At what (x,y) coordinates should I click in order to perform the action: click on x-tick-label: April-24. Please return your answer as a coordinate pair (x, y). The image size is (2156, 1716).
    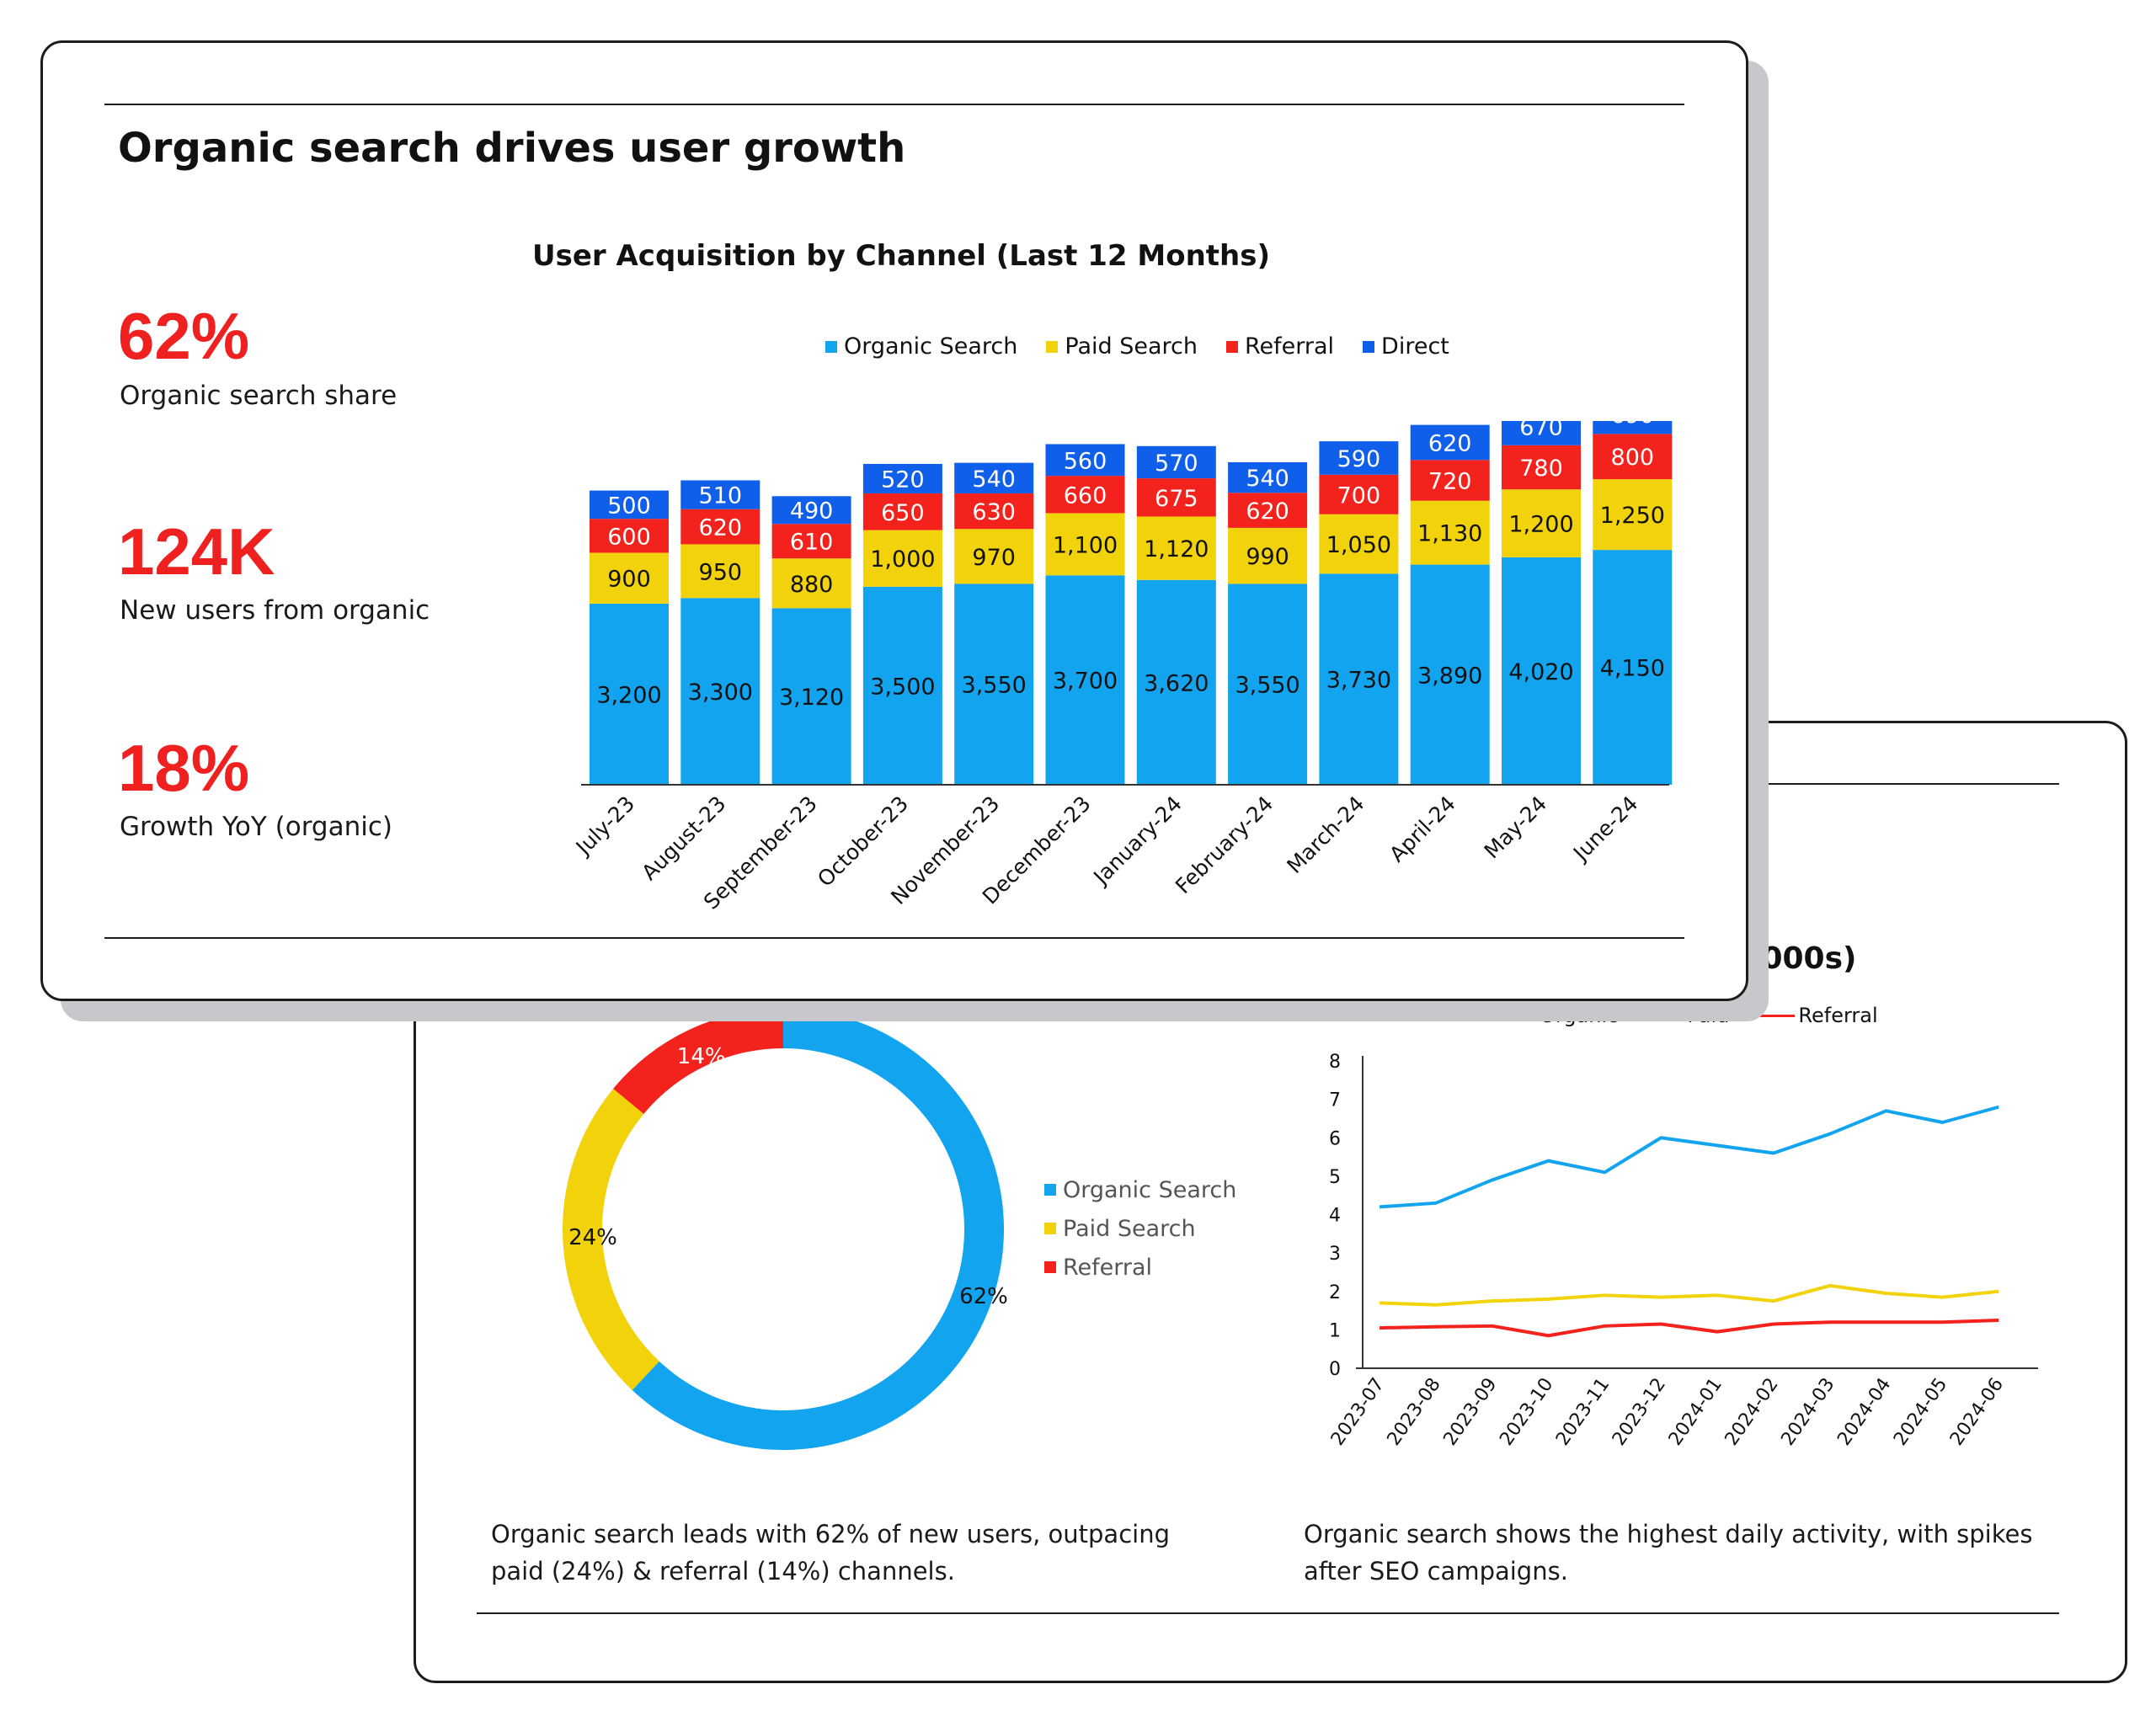
    Looking at the image, I should click on (1422, 829).